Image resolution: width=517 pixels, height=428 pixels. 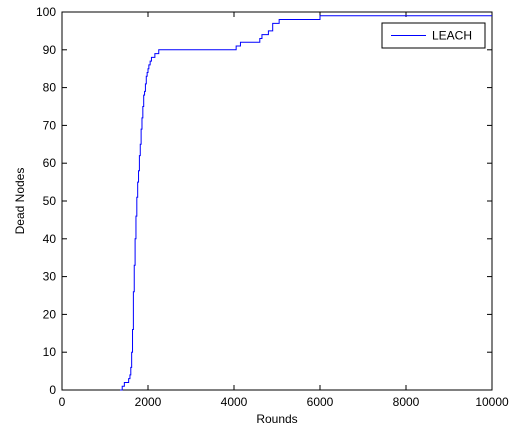 I want to click on x-tick-label: 8000, so click(x=406, y=402).